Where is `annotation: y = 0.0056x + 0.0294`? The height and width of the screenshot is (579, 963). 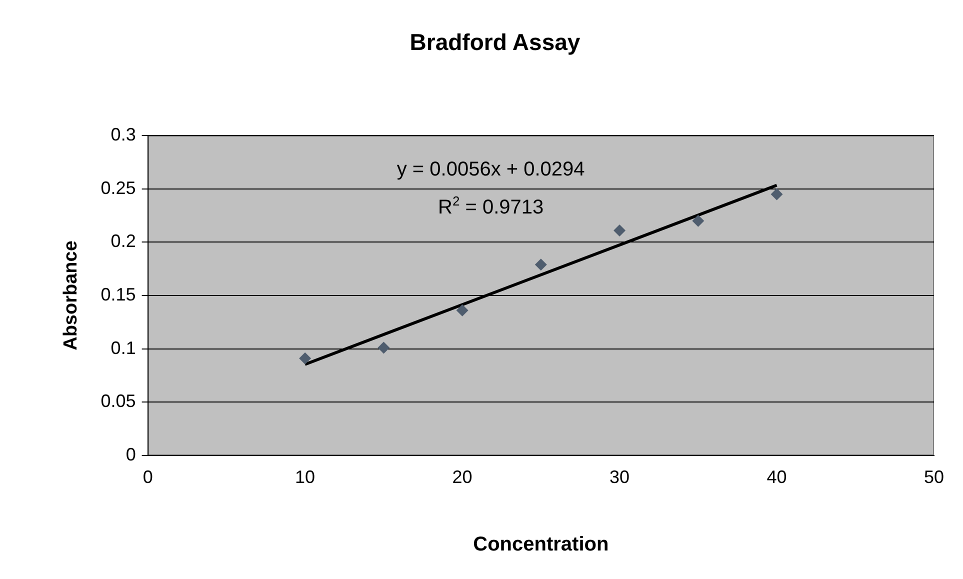 annotation: y = 0.0056x + 0.0294 is located at coordinates (490, 169).